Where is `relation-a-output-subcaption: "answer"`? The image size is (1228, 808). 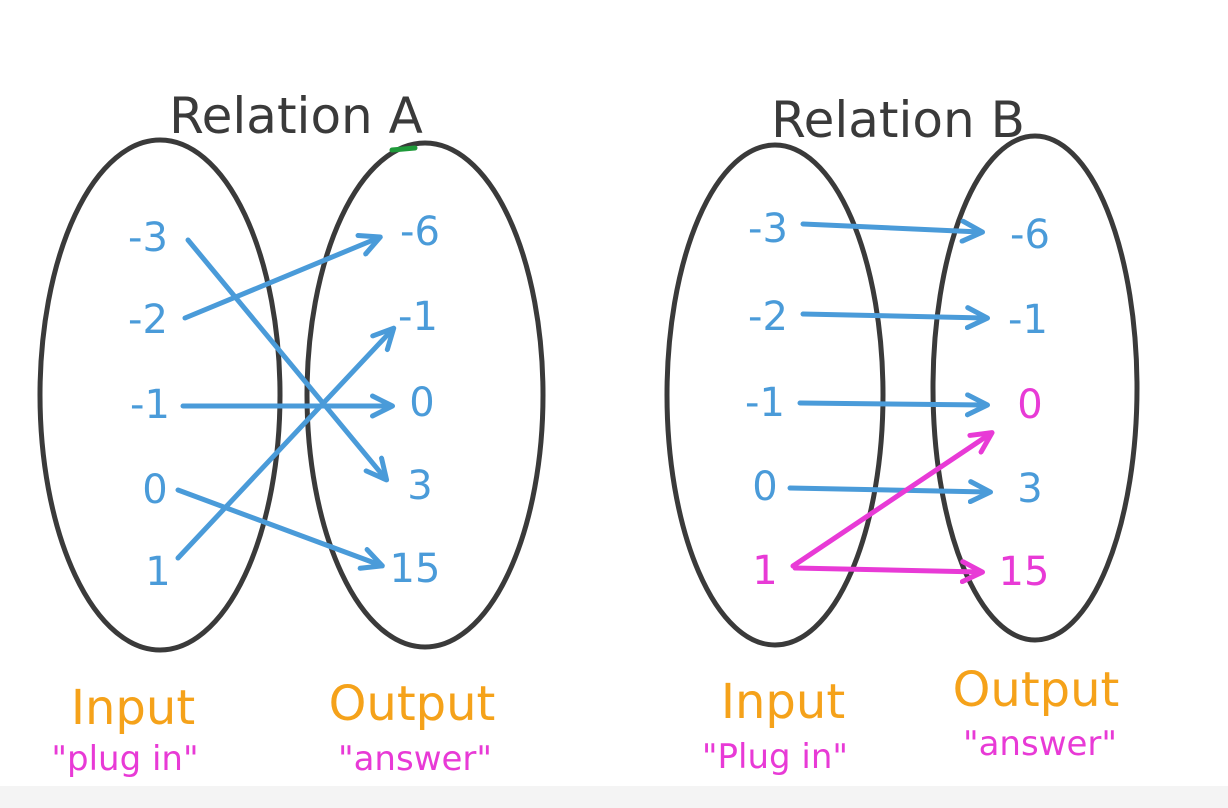
relation-a-output-subcaption: "answer" is located at coordinates (415, 759).